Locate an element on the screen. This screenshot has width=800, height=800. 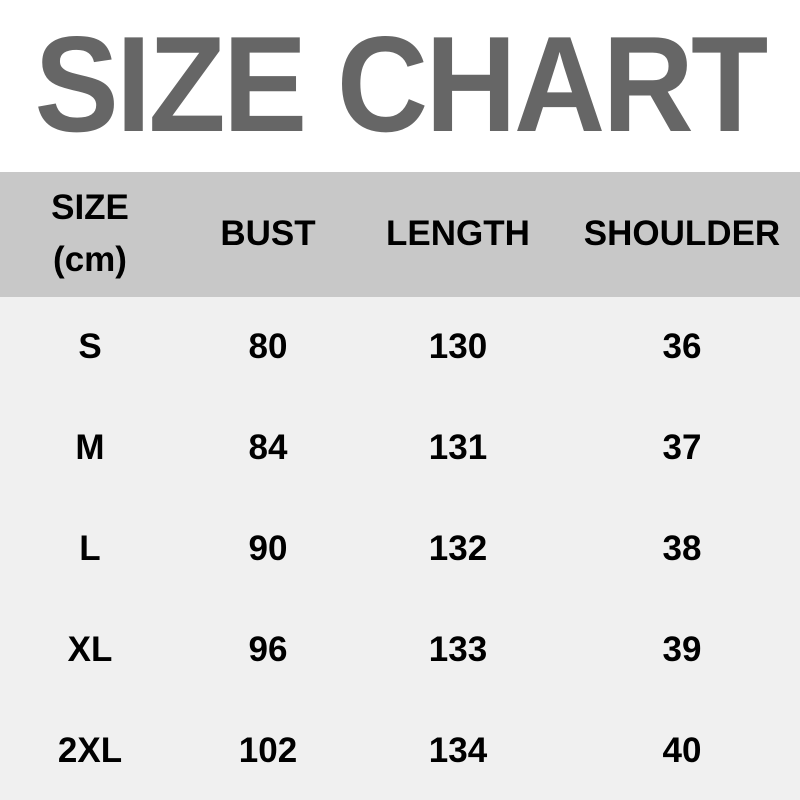
cell-shoulder: 39 is located at coordinates (682, 649).